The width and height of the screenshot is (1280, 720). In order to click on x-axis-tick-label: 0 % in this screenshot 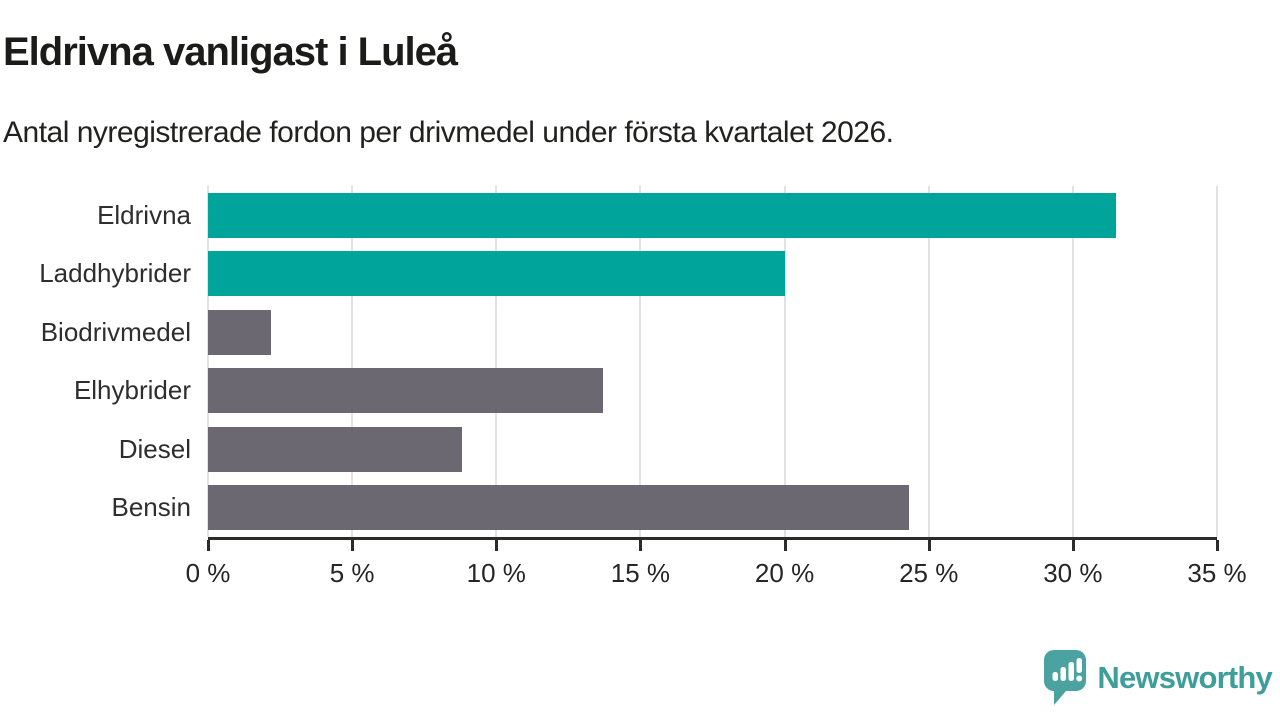, I will do `click(208, 573)`.